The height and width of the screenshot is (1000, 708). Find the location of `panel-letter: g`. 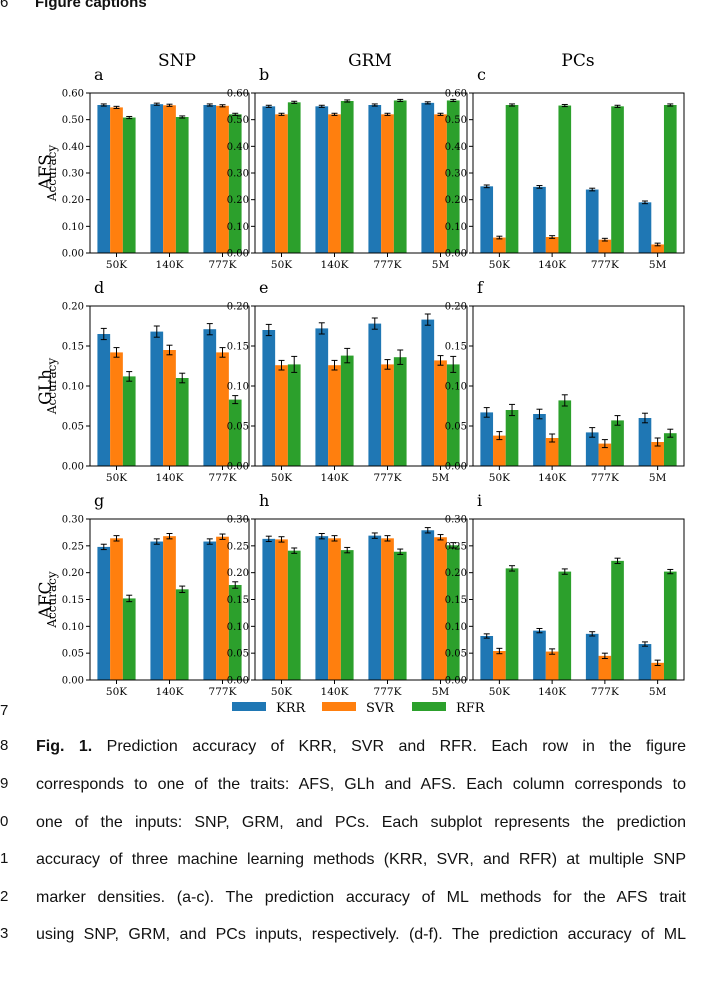

panel-letter: g is located at coordinates (99, 500).